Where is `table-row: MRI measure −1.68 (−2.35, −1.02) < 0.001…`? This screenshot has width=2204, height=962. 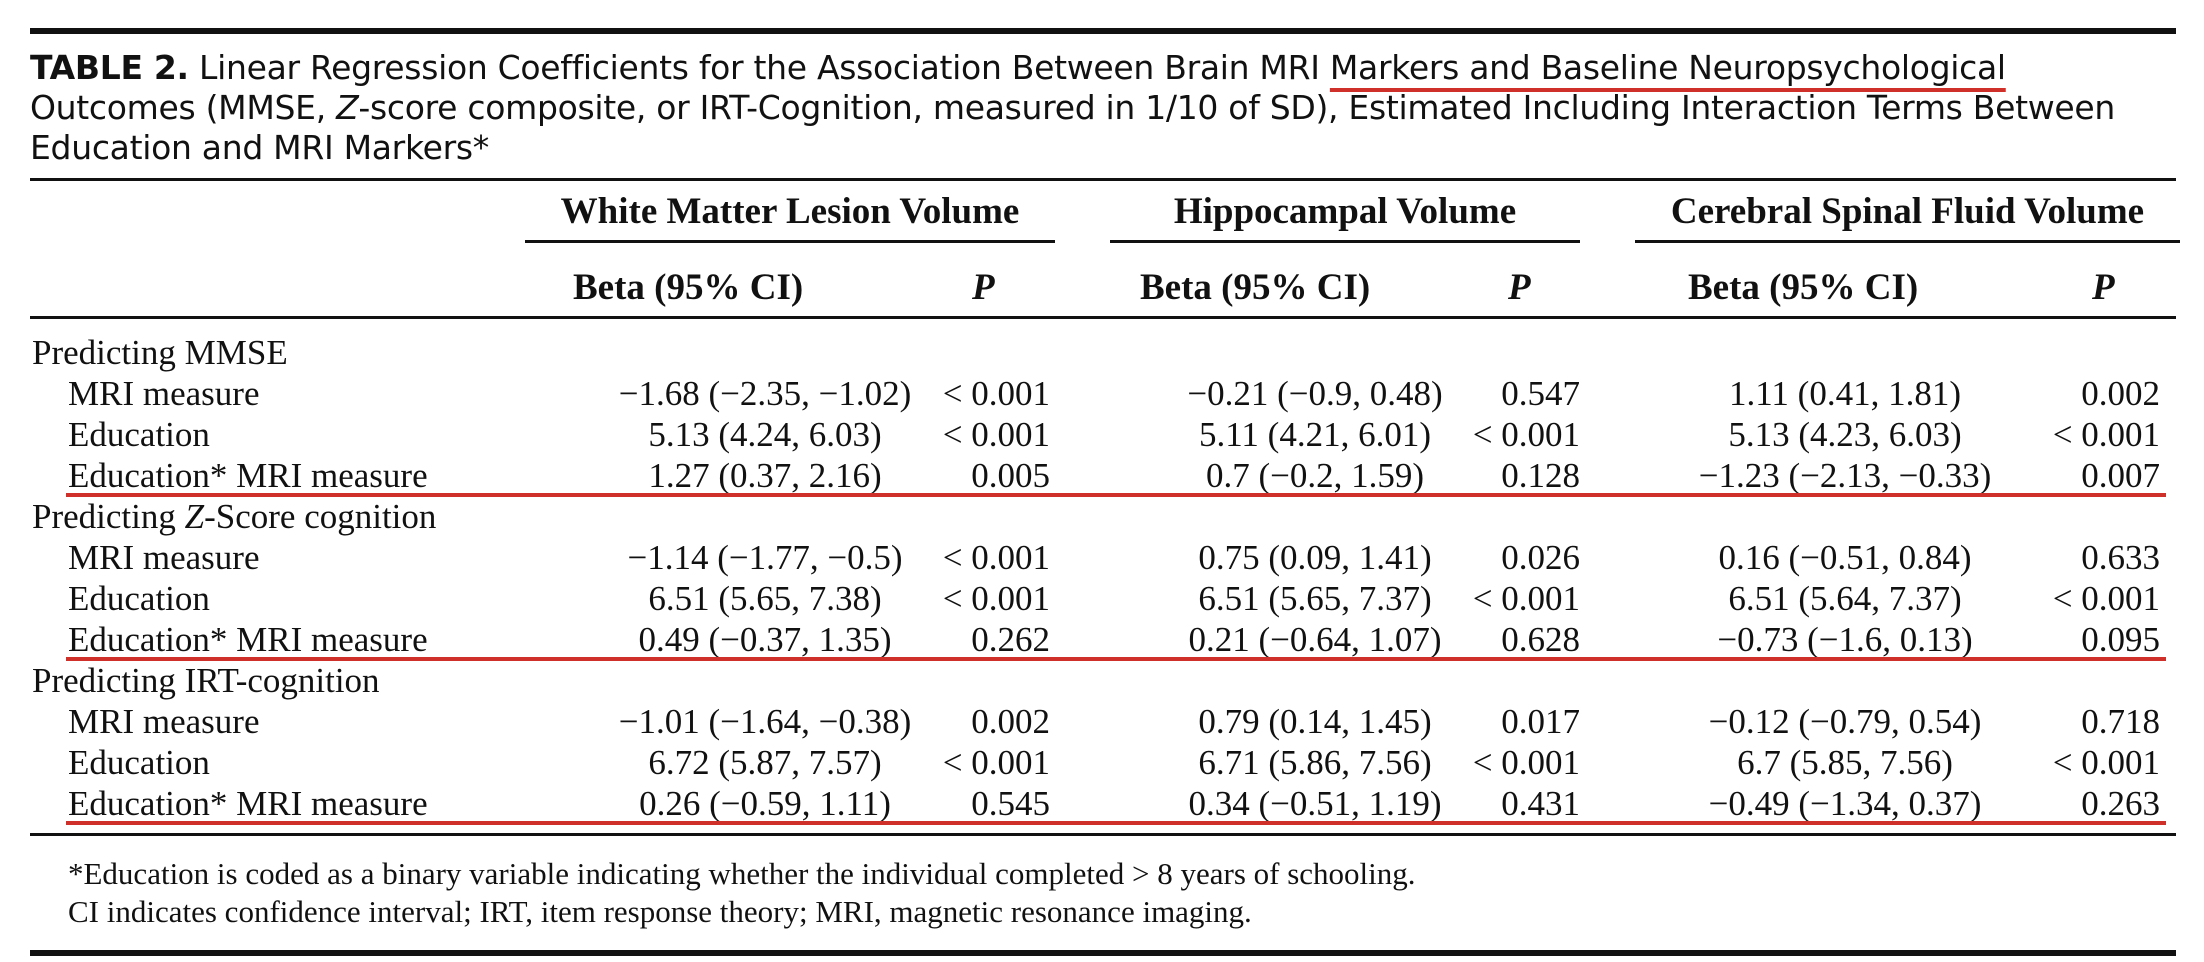 table-row: MRI measure −1.68 (−2.35, −1.02) < 0.001… is located at coordinates (1102, 393).